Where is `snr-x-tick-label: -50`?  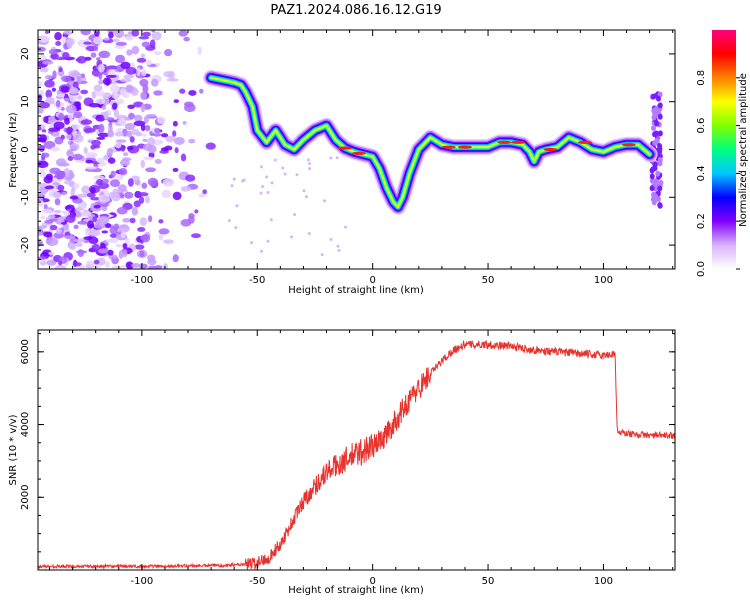 snr-x-tick-label: -50 is located at coordinates (257, 581).